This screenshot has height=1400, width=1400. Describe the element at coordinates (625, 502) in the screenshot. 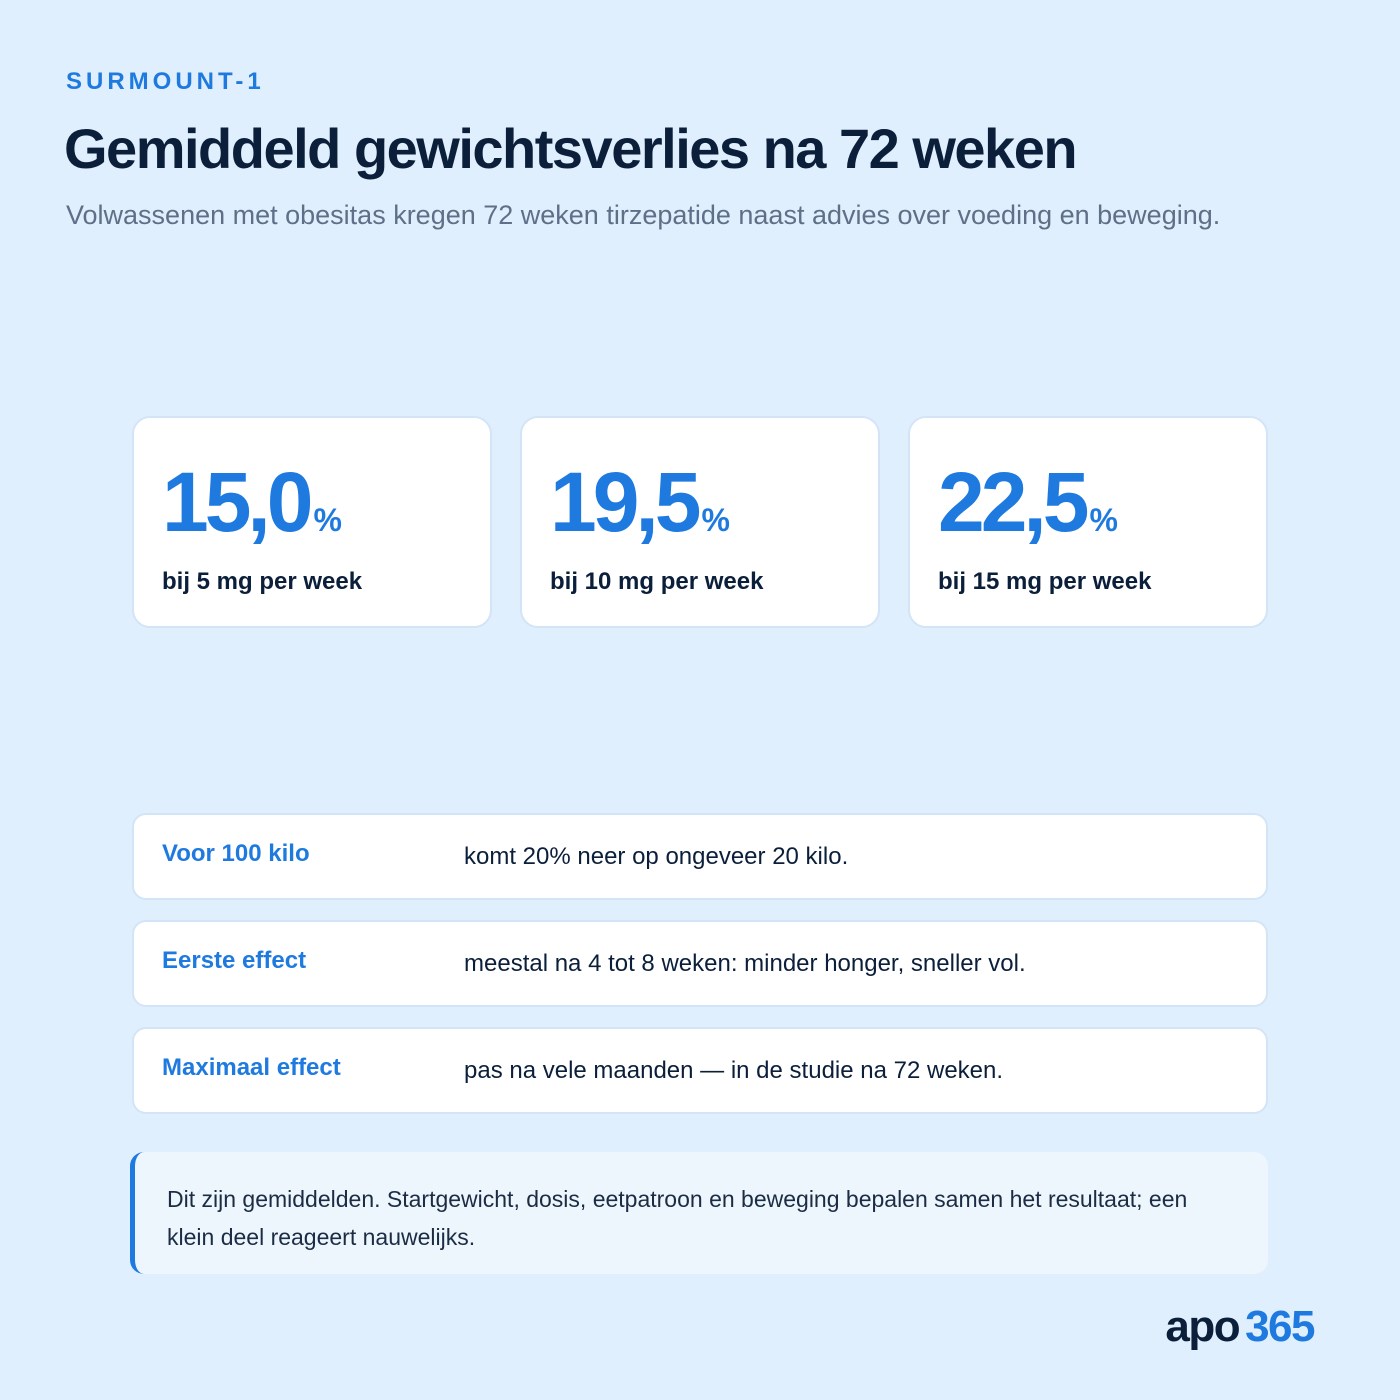

I see `stat-number: 19,5` at that location.